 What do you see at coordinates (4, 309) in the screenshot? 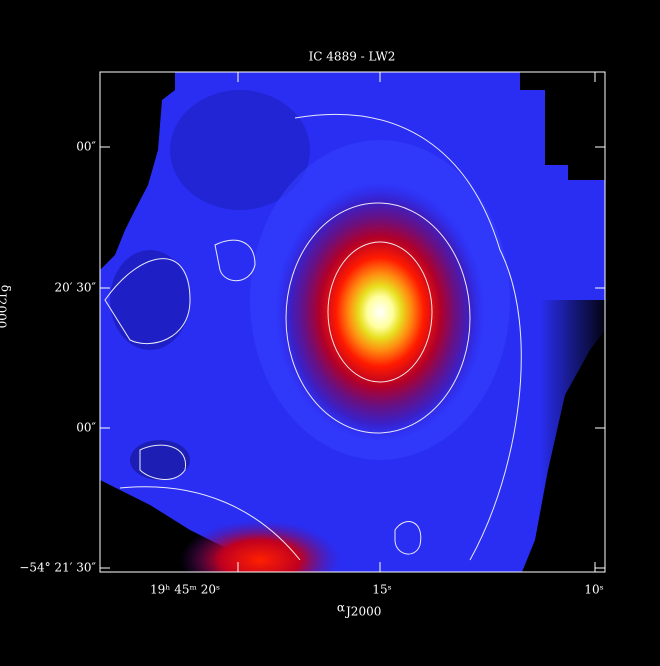
I see `y-axis-label-subscript: J2000` at bounding box center [4, 309].